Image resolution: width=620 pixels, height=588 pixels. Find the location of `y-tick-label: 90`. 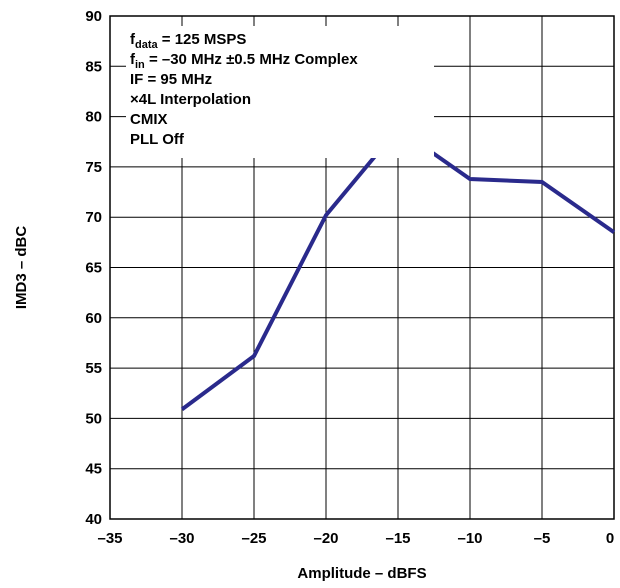

y-tick-label: 90 is located at coordinates (93, 16).